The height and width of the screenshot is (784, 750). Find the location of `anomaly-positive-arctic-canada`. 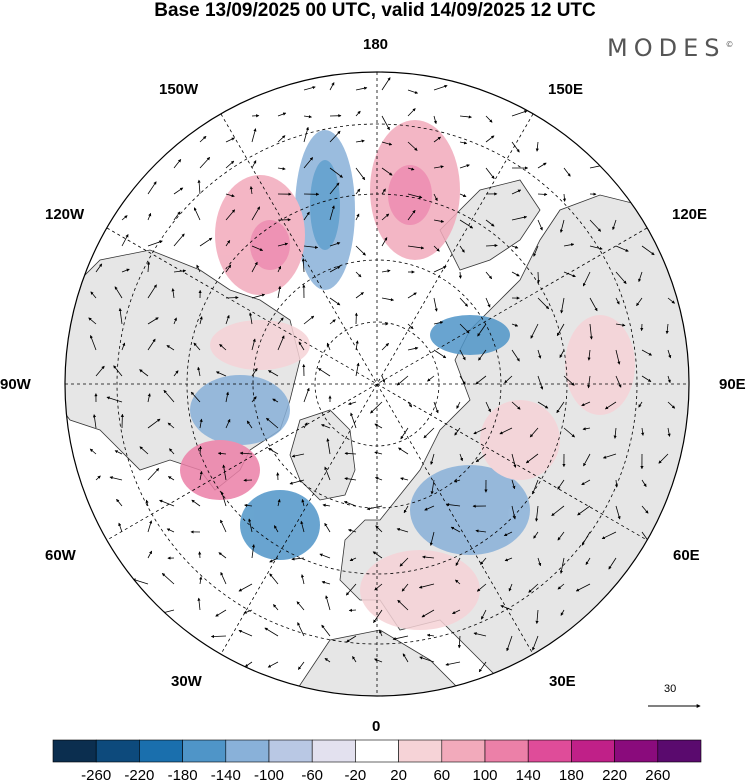

anomaly-positive-arctic-canada is located at coordinates (260, 345).